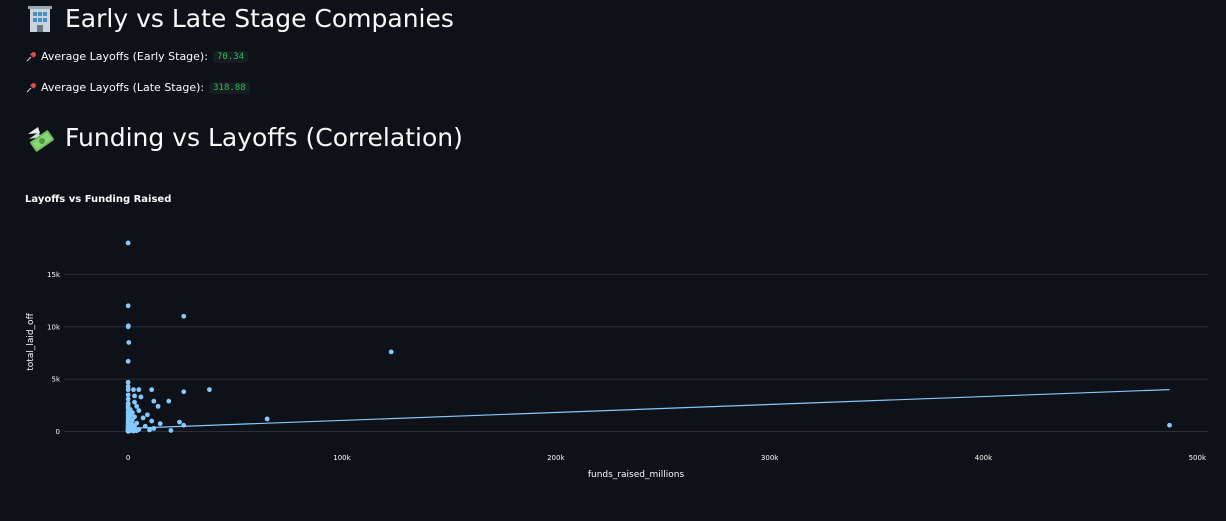 The height and width of the screenshot is (521, 1226). I want to click on section-title-stage: Early vs Late Stage Companies, so click(239, 18).